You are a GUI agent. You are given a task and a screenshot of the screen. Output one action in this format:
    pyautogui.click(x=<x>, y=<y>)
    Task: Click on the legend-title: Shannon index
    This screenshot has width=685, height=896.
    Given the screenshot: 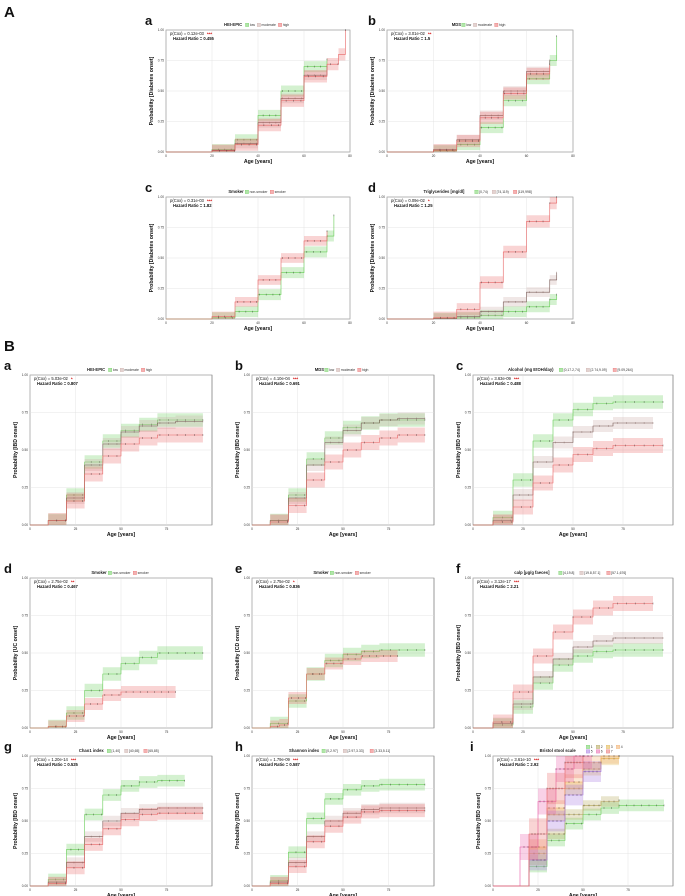 What is the action you would take?
    pyautogui.click(x=304, y=750)
    